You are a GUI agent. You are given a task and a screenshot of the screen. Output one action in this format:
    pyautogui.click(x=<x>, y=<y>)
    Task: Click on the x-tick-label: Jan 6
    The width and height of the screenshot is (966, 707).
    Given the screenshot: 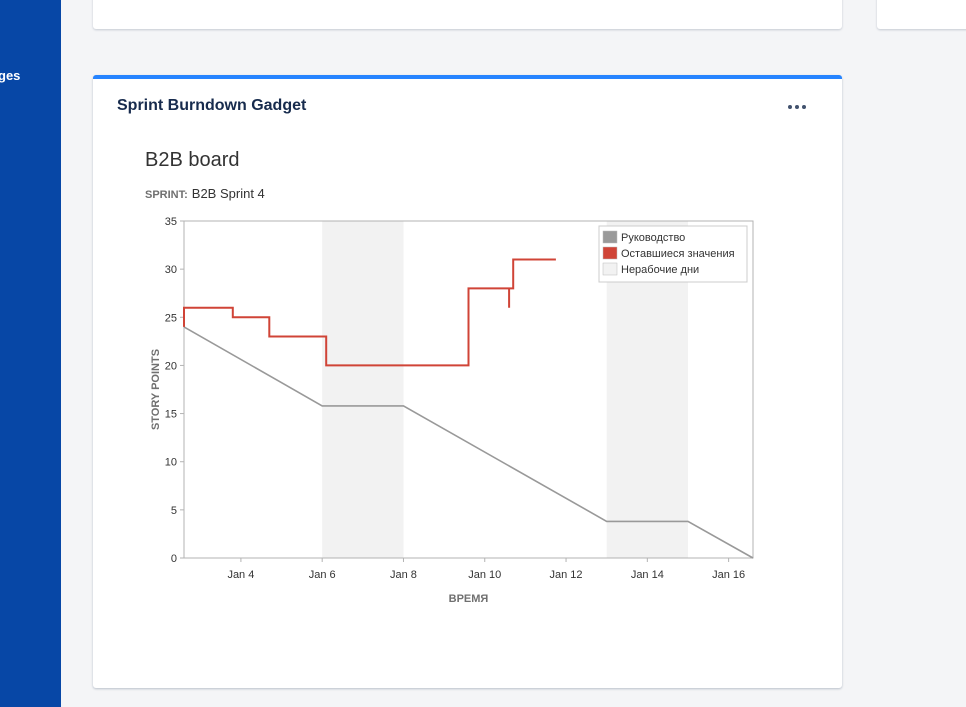 What is the action you would take?
    pyautogui.click(x=322, y=575)
    